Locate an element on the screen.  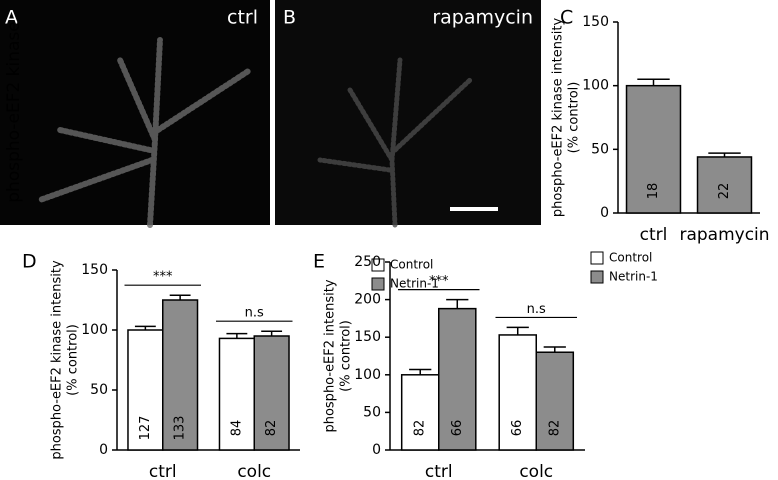
panel-letter: B is located at coordinates (289, 18).